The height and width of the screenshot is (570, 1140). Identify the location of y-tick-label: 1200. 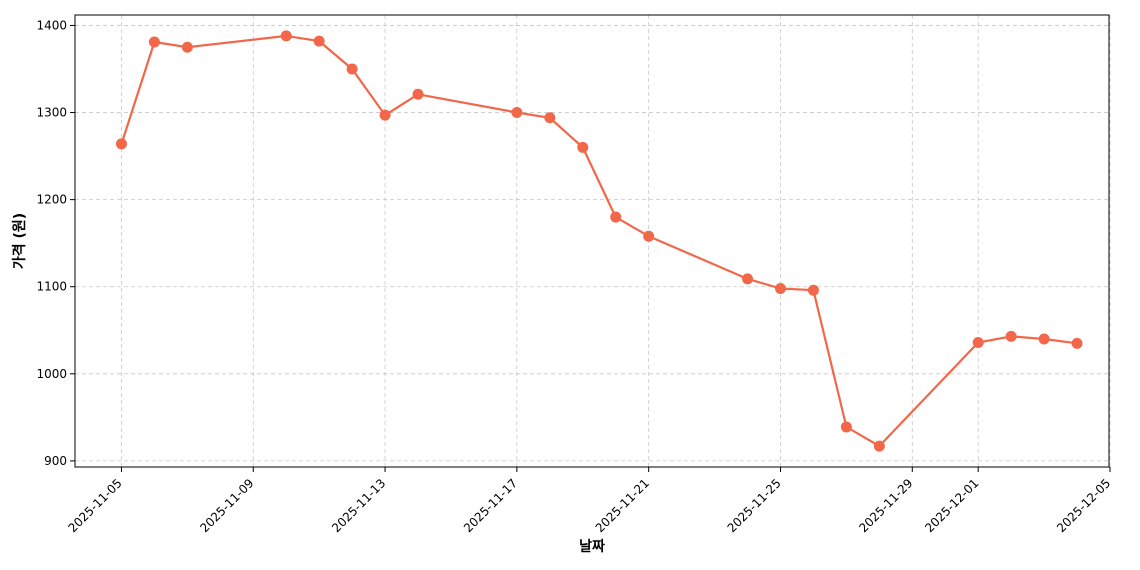
(51, 200).